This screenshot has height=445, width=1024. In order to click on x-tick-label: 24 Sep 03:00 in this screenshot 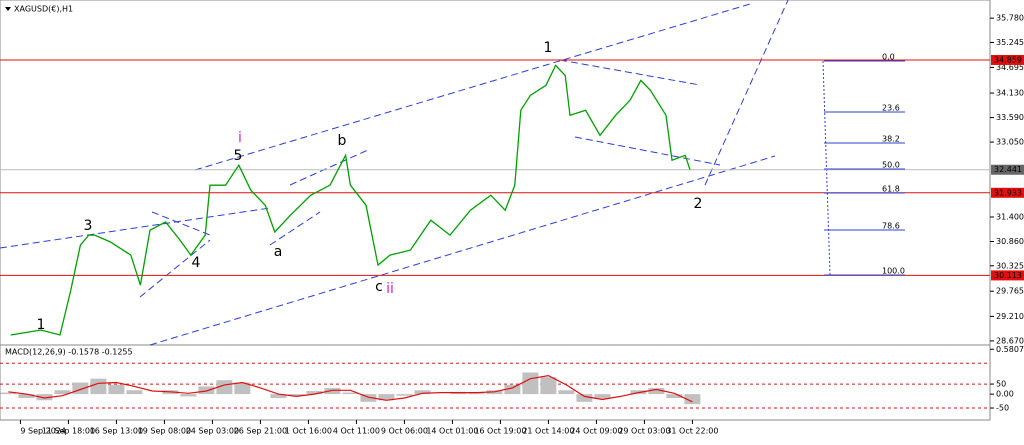, I will do `click(212, 431)`.